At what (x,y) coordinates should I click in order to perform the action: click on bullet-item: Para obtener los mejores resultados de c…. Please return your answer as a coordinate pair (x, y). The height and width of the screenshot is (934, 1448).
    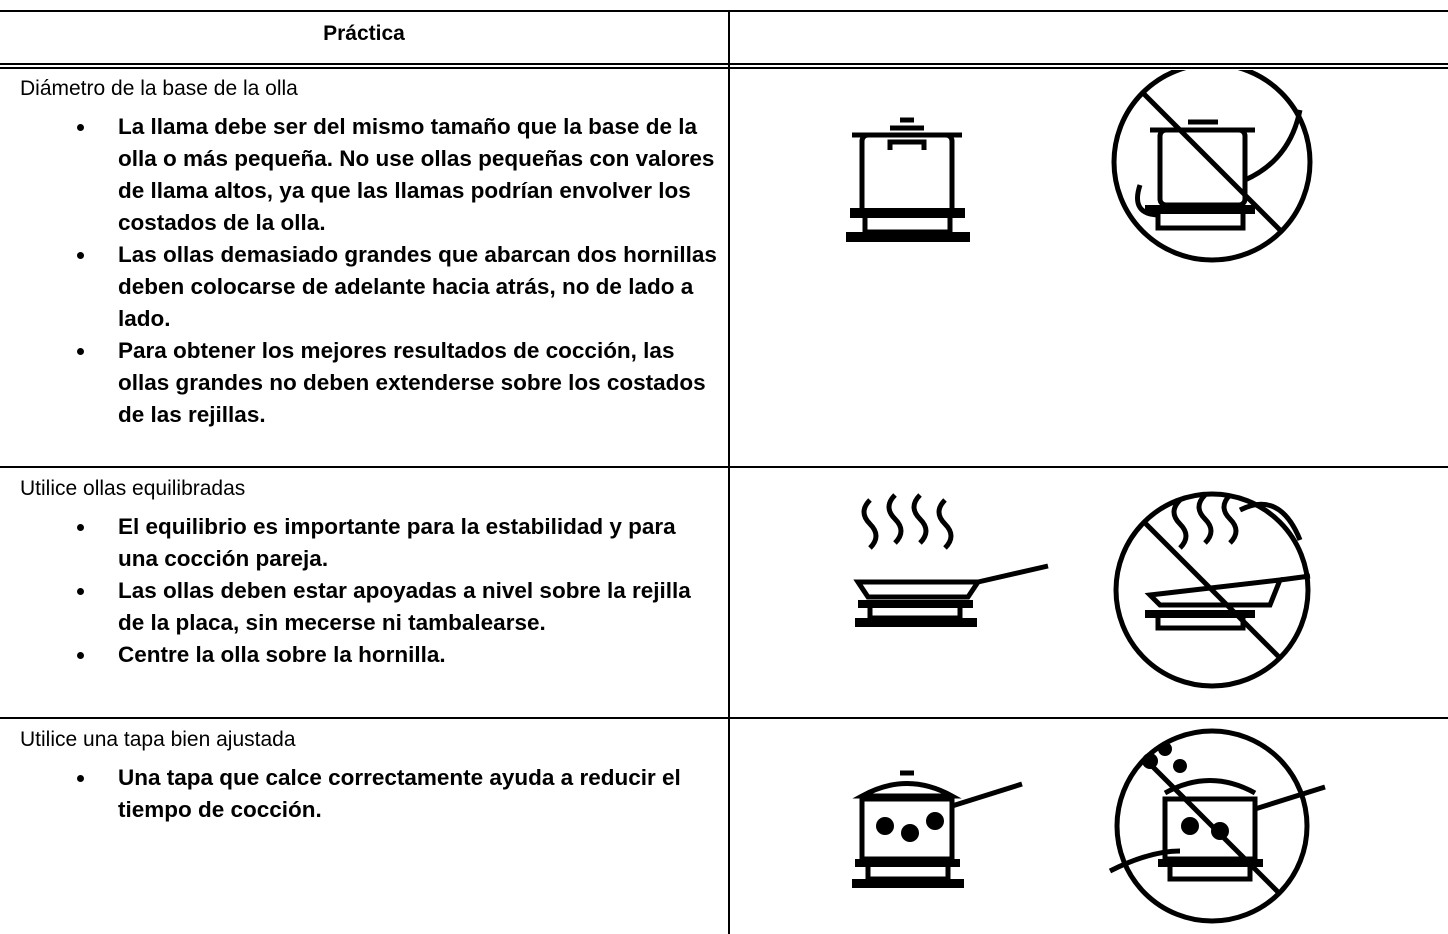
    Looking at the image, I should click on (397, 383).